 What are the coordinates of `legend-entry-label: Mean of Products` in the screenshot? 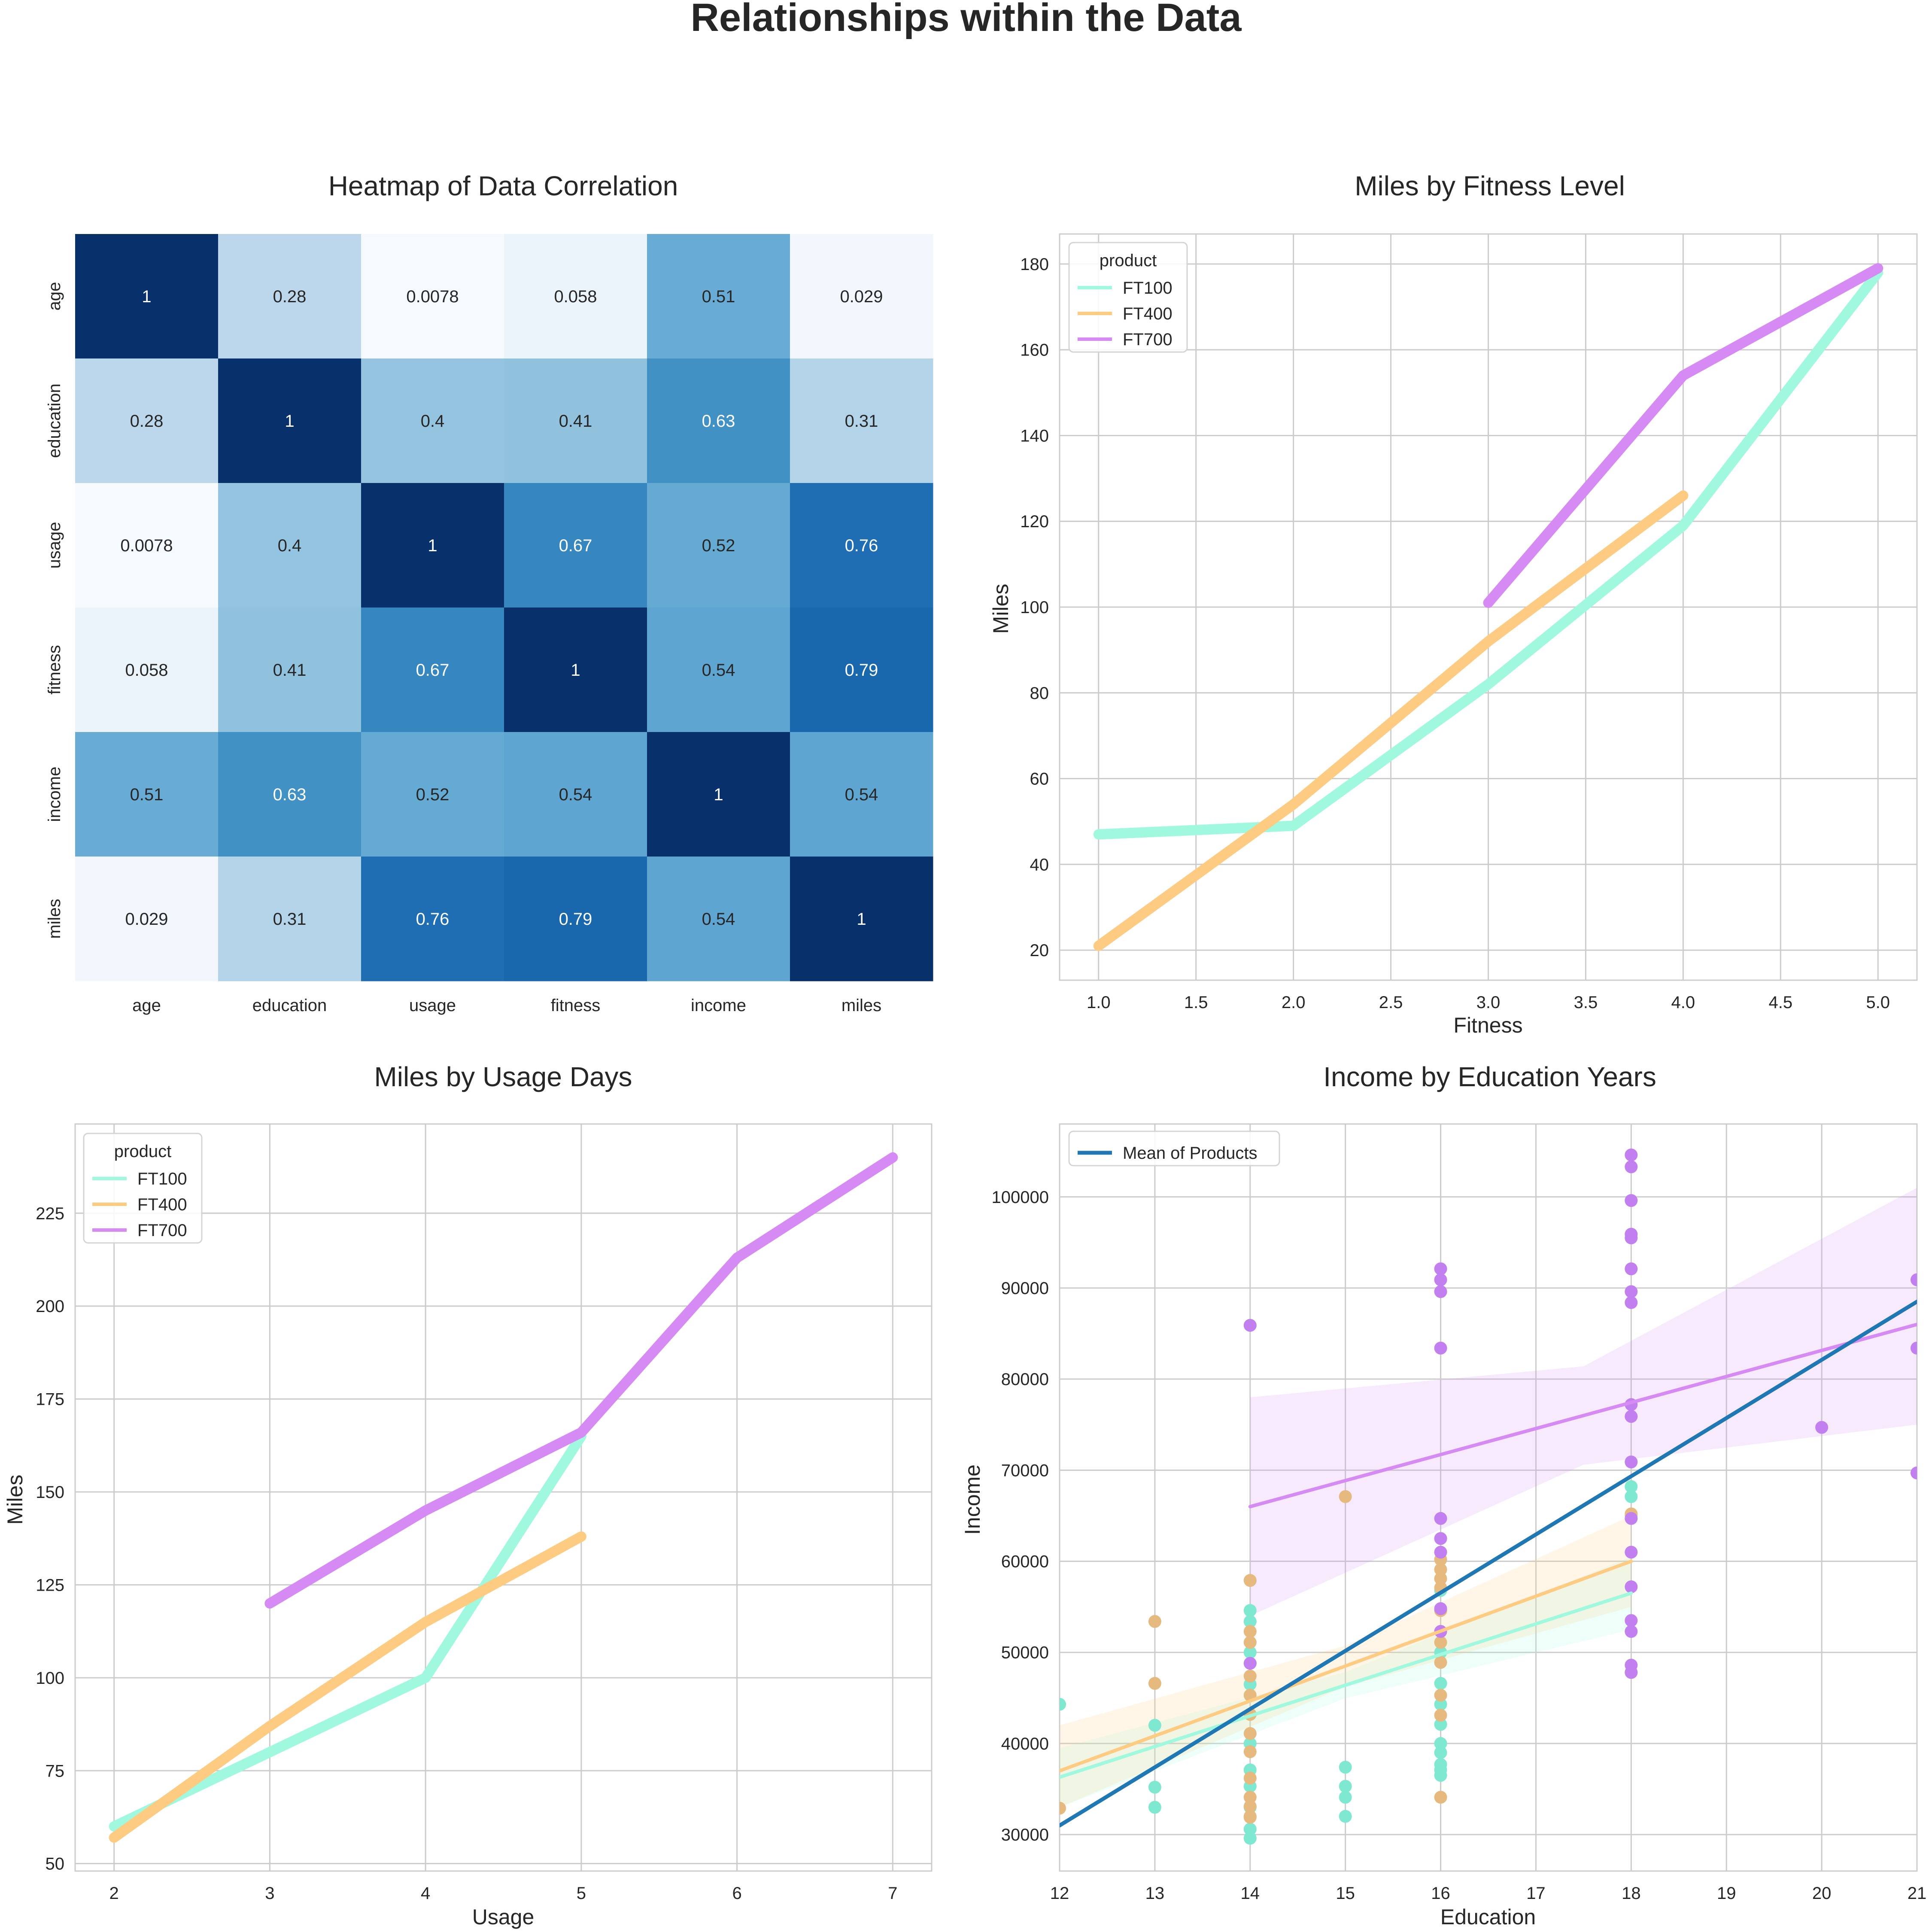 It's located at (1191, 1153).